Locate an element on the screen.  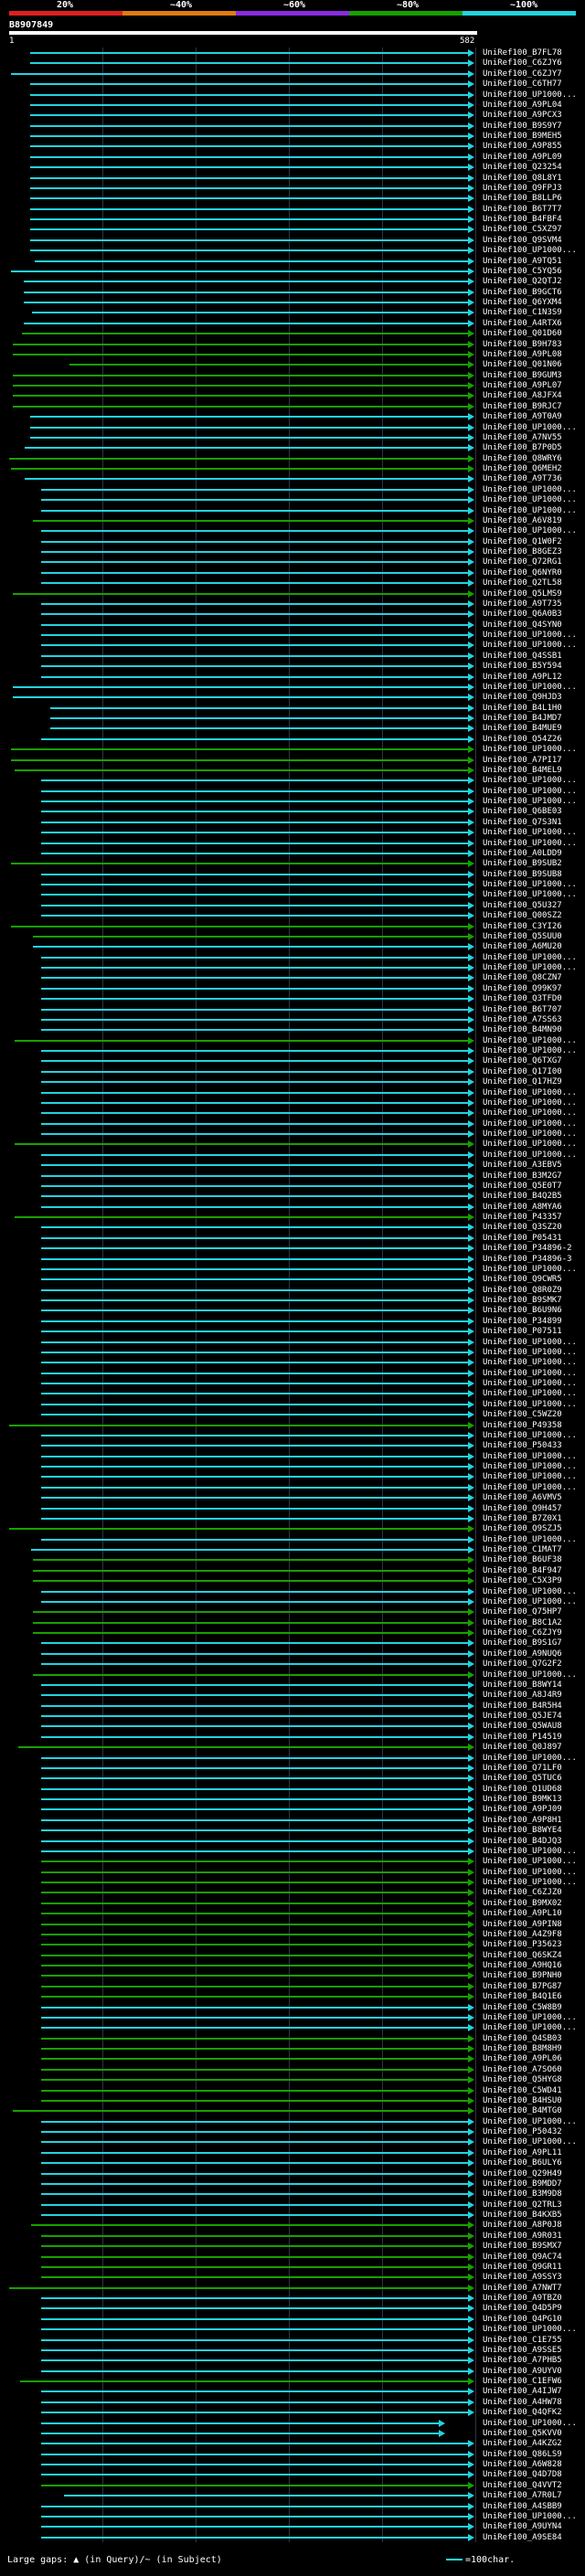
hit-row: UniRef100_Q4VVT2 is located at coordinates (293, 2485).